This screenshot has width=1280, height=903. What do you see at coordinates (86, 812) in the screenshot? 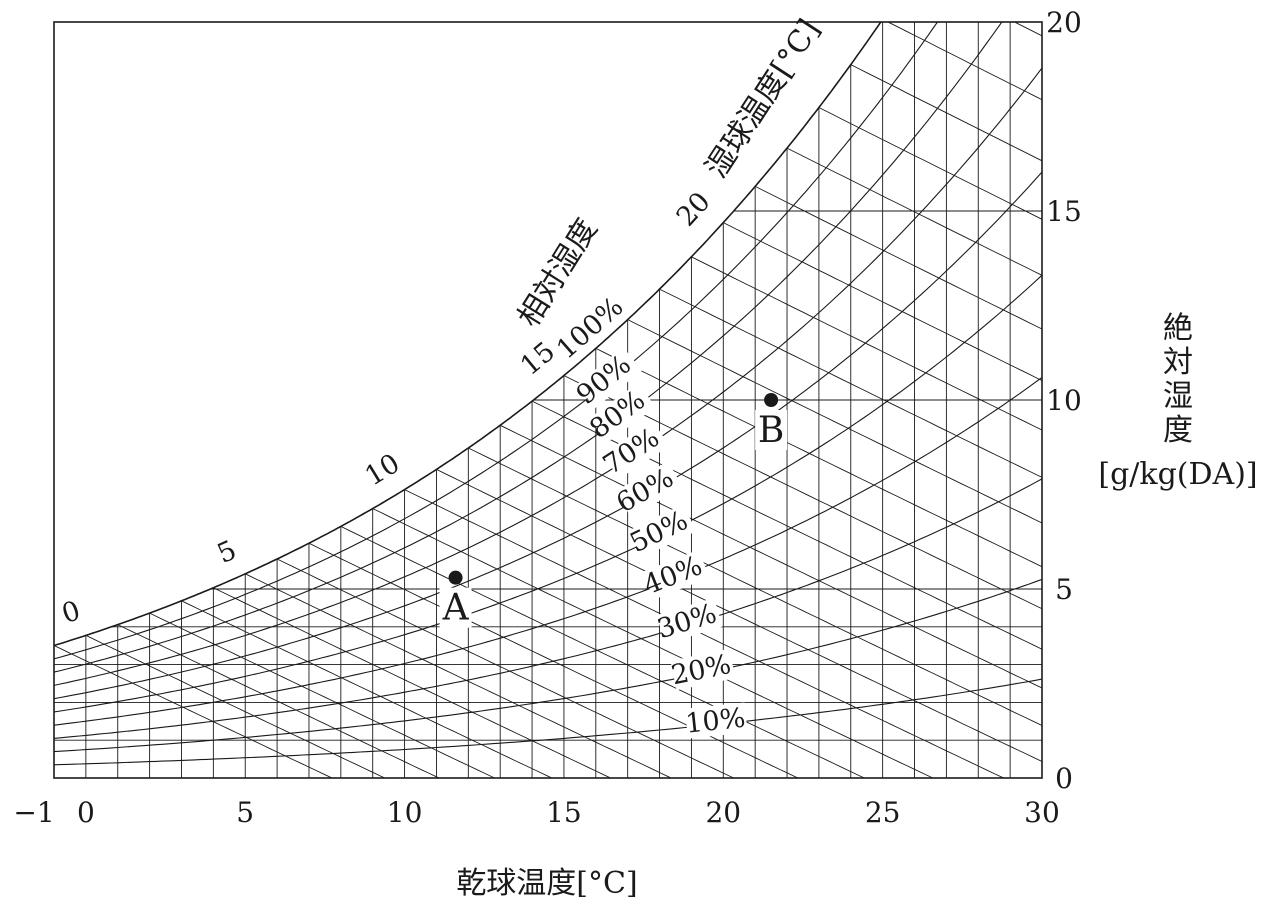
I see `x-tick-label: 0` at bounding box center [86, 812].